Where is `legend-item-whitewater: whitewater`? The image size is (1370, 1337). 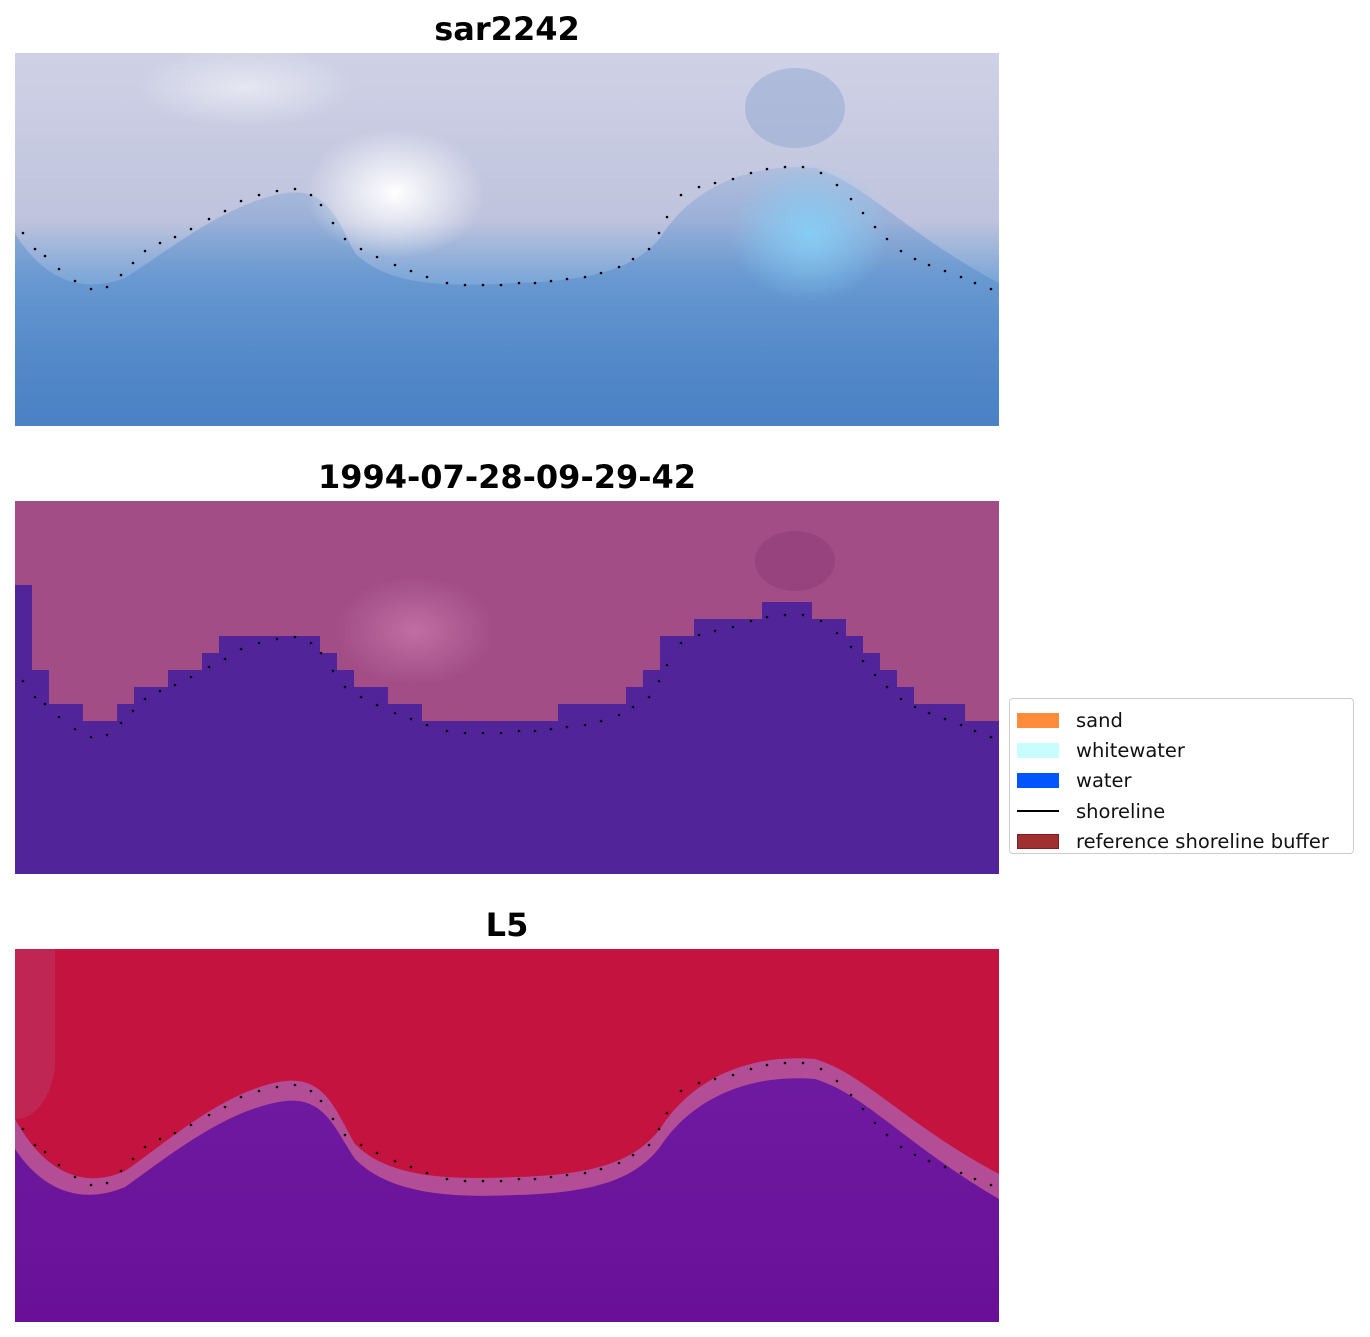
legend-item-whitewater: whitewater is located at coordinates (1181, 750).